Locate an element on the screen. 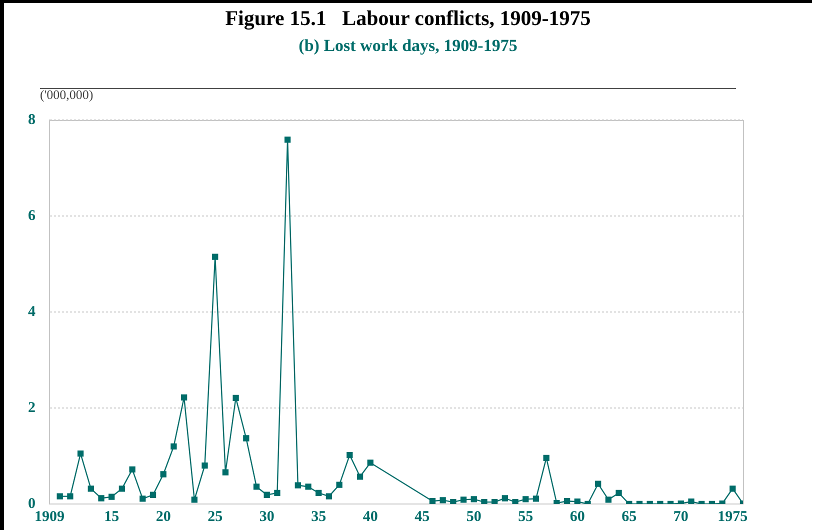  y-tick-label: 6 is located at coordinates (32, 216).